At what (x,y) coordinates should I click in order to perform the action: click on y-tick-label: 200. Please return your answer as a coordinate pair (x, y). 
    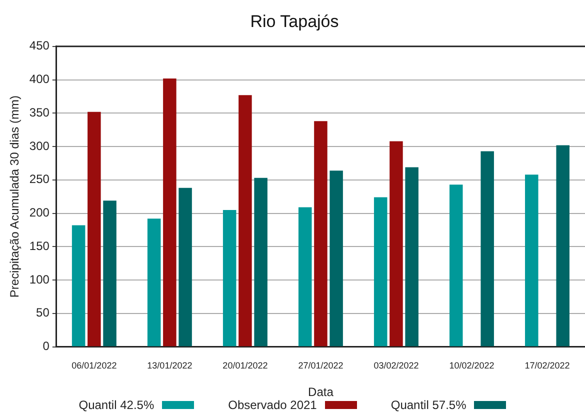
    Looking at the image, I should click on (39, 213).